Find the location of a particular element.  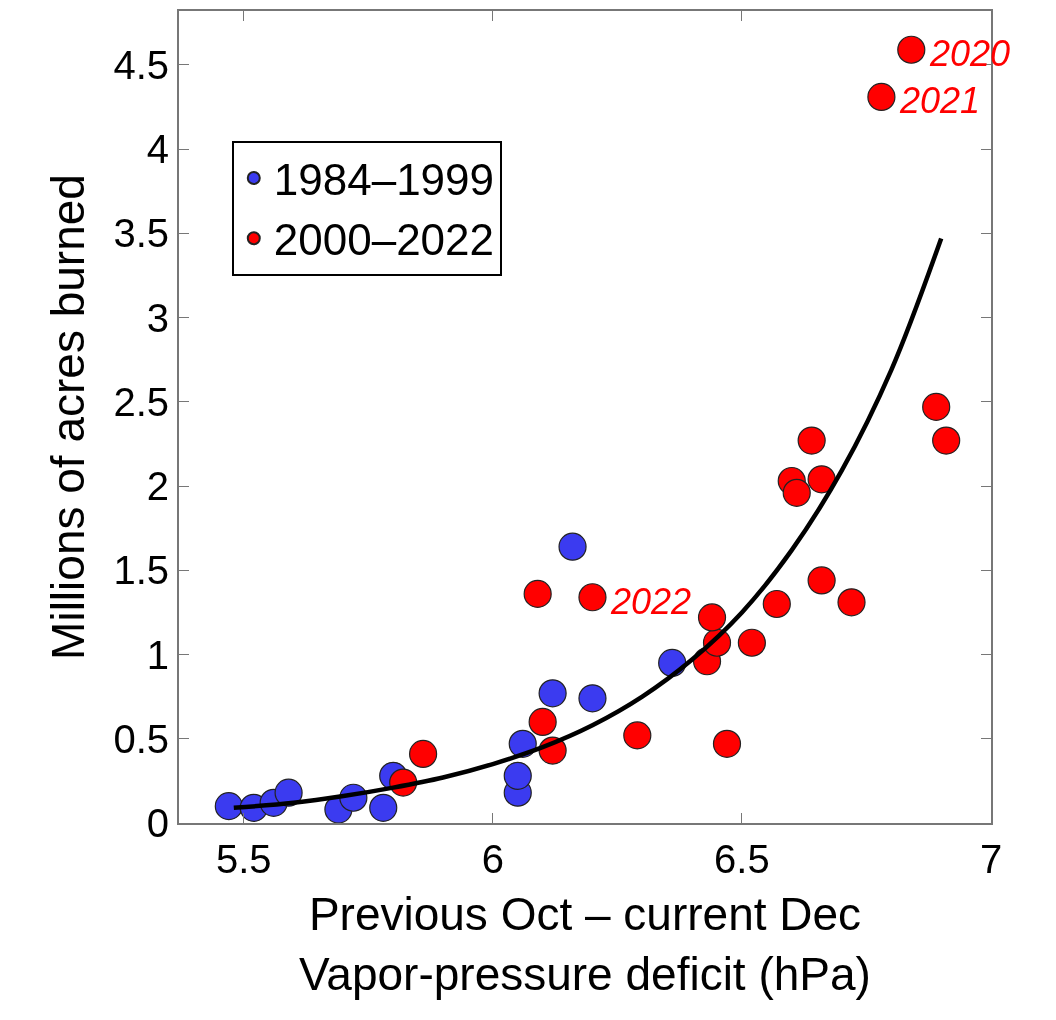

y-tick-label: 4.5 is located at coordinates (141, 64).